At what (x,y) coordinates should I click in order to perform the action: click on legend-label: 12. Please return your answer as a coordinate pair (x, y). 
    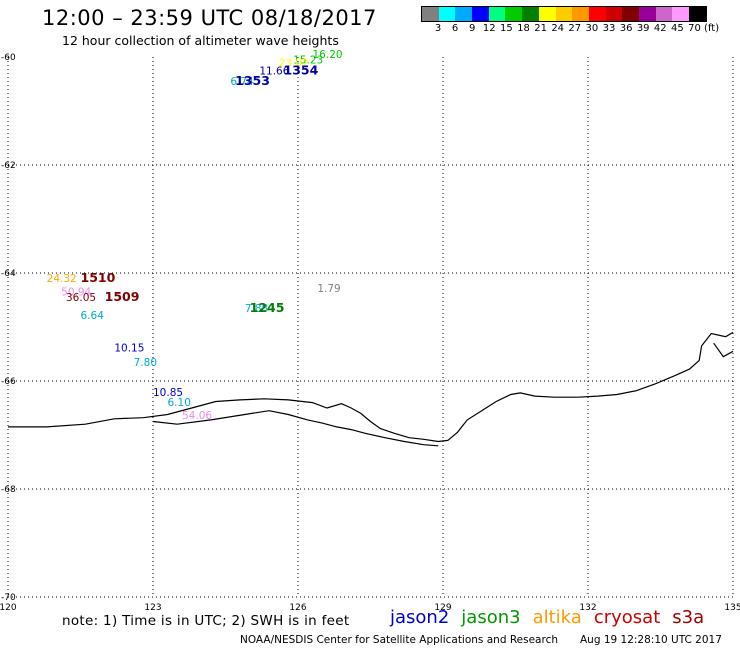
    Looking at the image, I should click on (489, 28).